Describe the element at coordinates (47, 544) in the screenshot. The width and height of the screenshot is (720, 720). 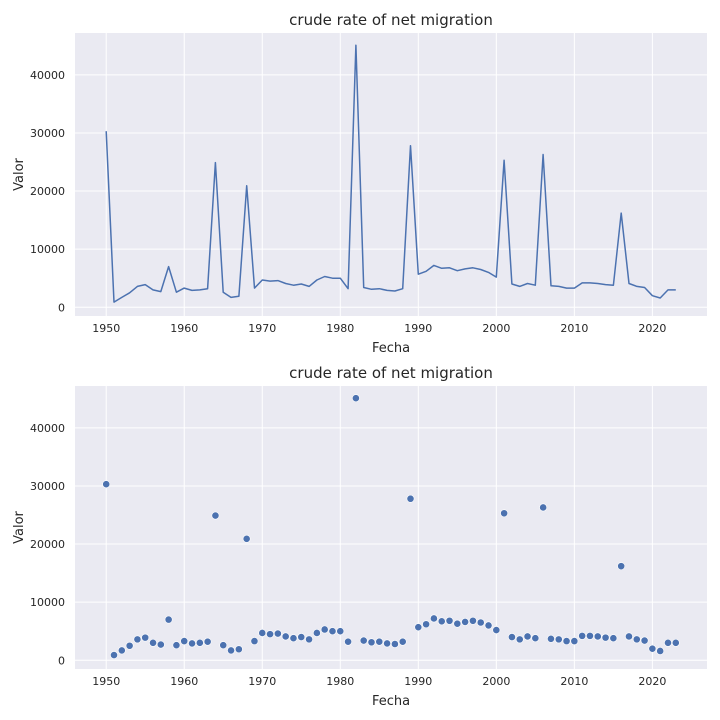
I see `y-tick-label: 20000` at that location.